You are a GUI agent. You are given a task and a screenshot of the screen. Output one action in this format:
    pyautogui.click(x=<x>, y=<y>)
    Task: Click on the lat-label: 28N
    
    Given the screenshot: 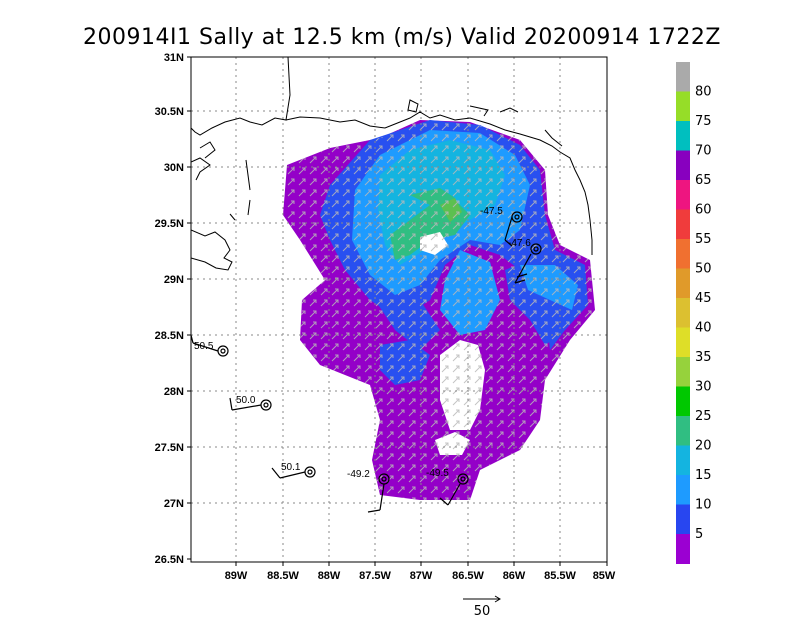 What is the action you would take?
    pyautogui.click(x=174, y=392)
    